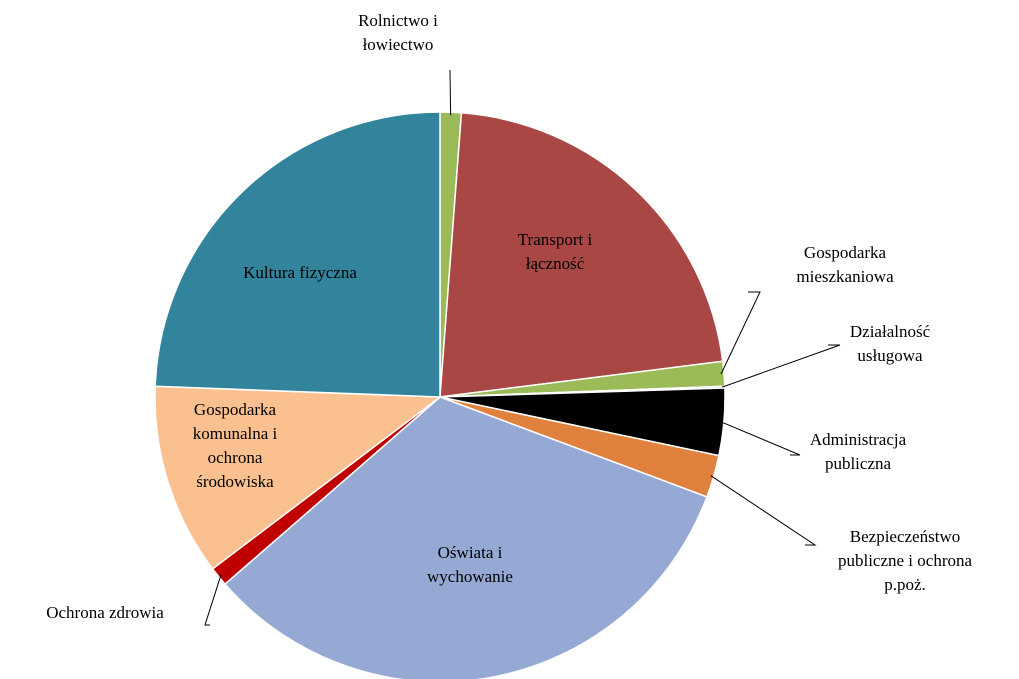 Image resolution: width=1019 pixels, height=679 pixels. I want to click on label-line: Oświata i, so click(470, 552).